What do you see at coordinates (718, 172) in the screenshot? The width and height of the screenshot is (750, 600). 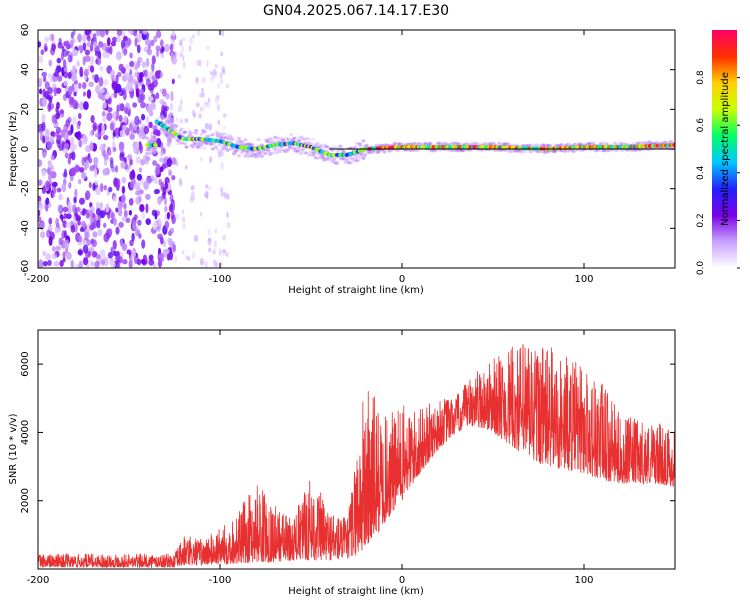 I see `colorbar-ticks: 0.0 0.2 0.4 0.6 0.8` at bounding box center [718, 172].